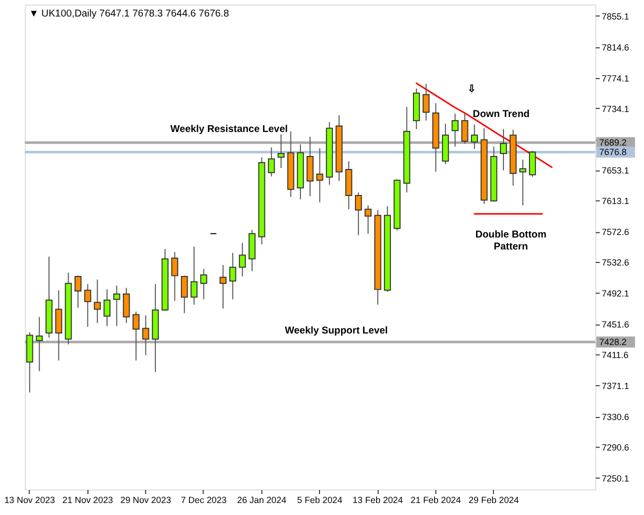  I want to click on y-tick-label: 7734.1, so click(616, 109).